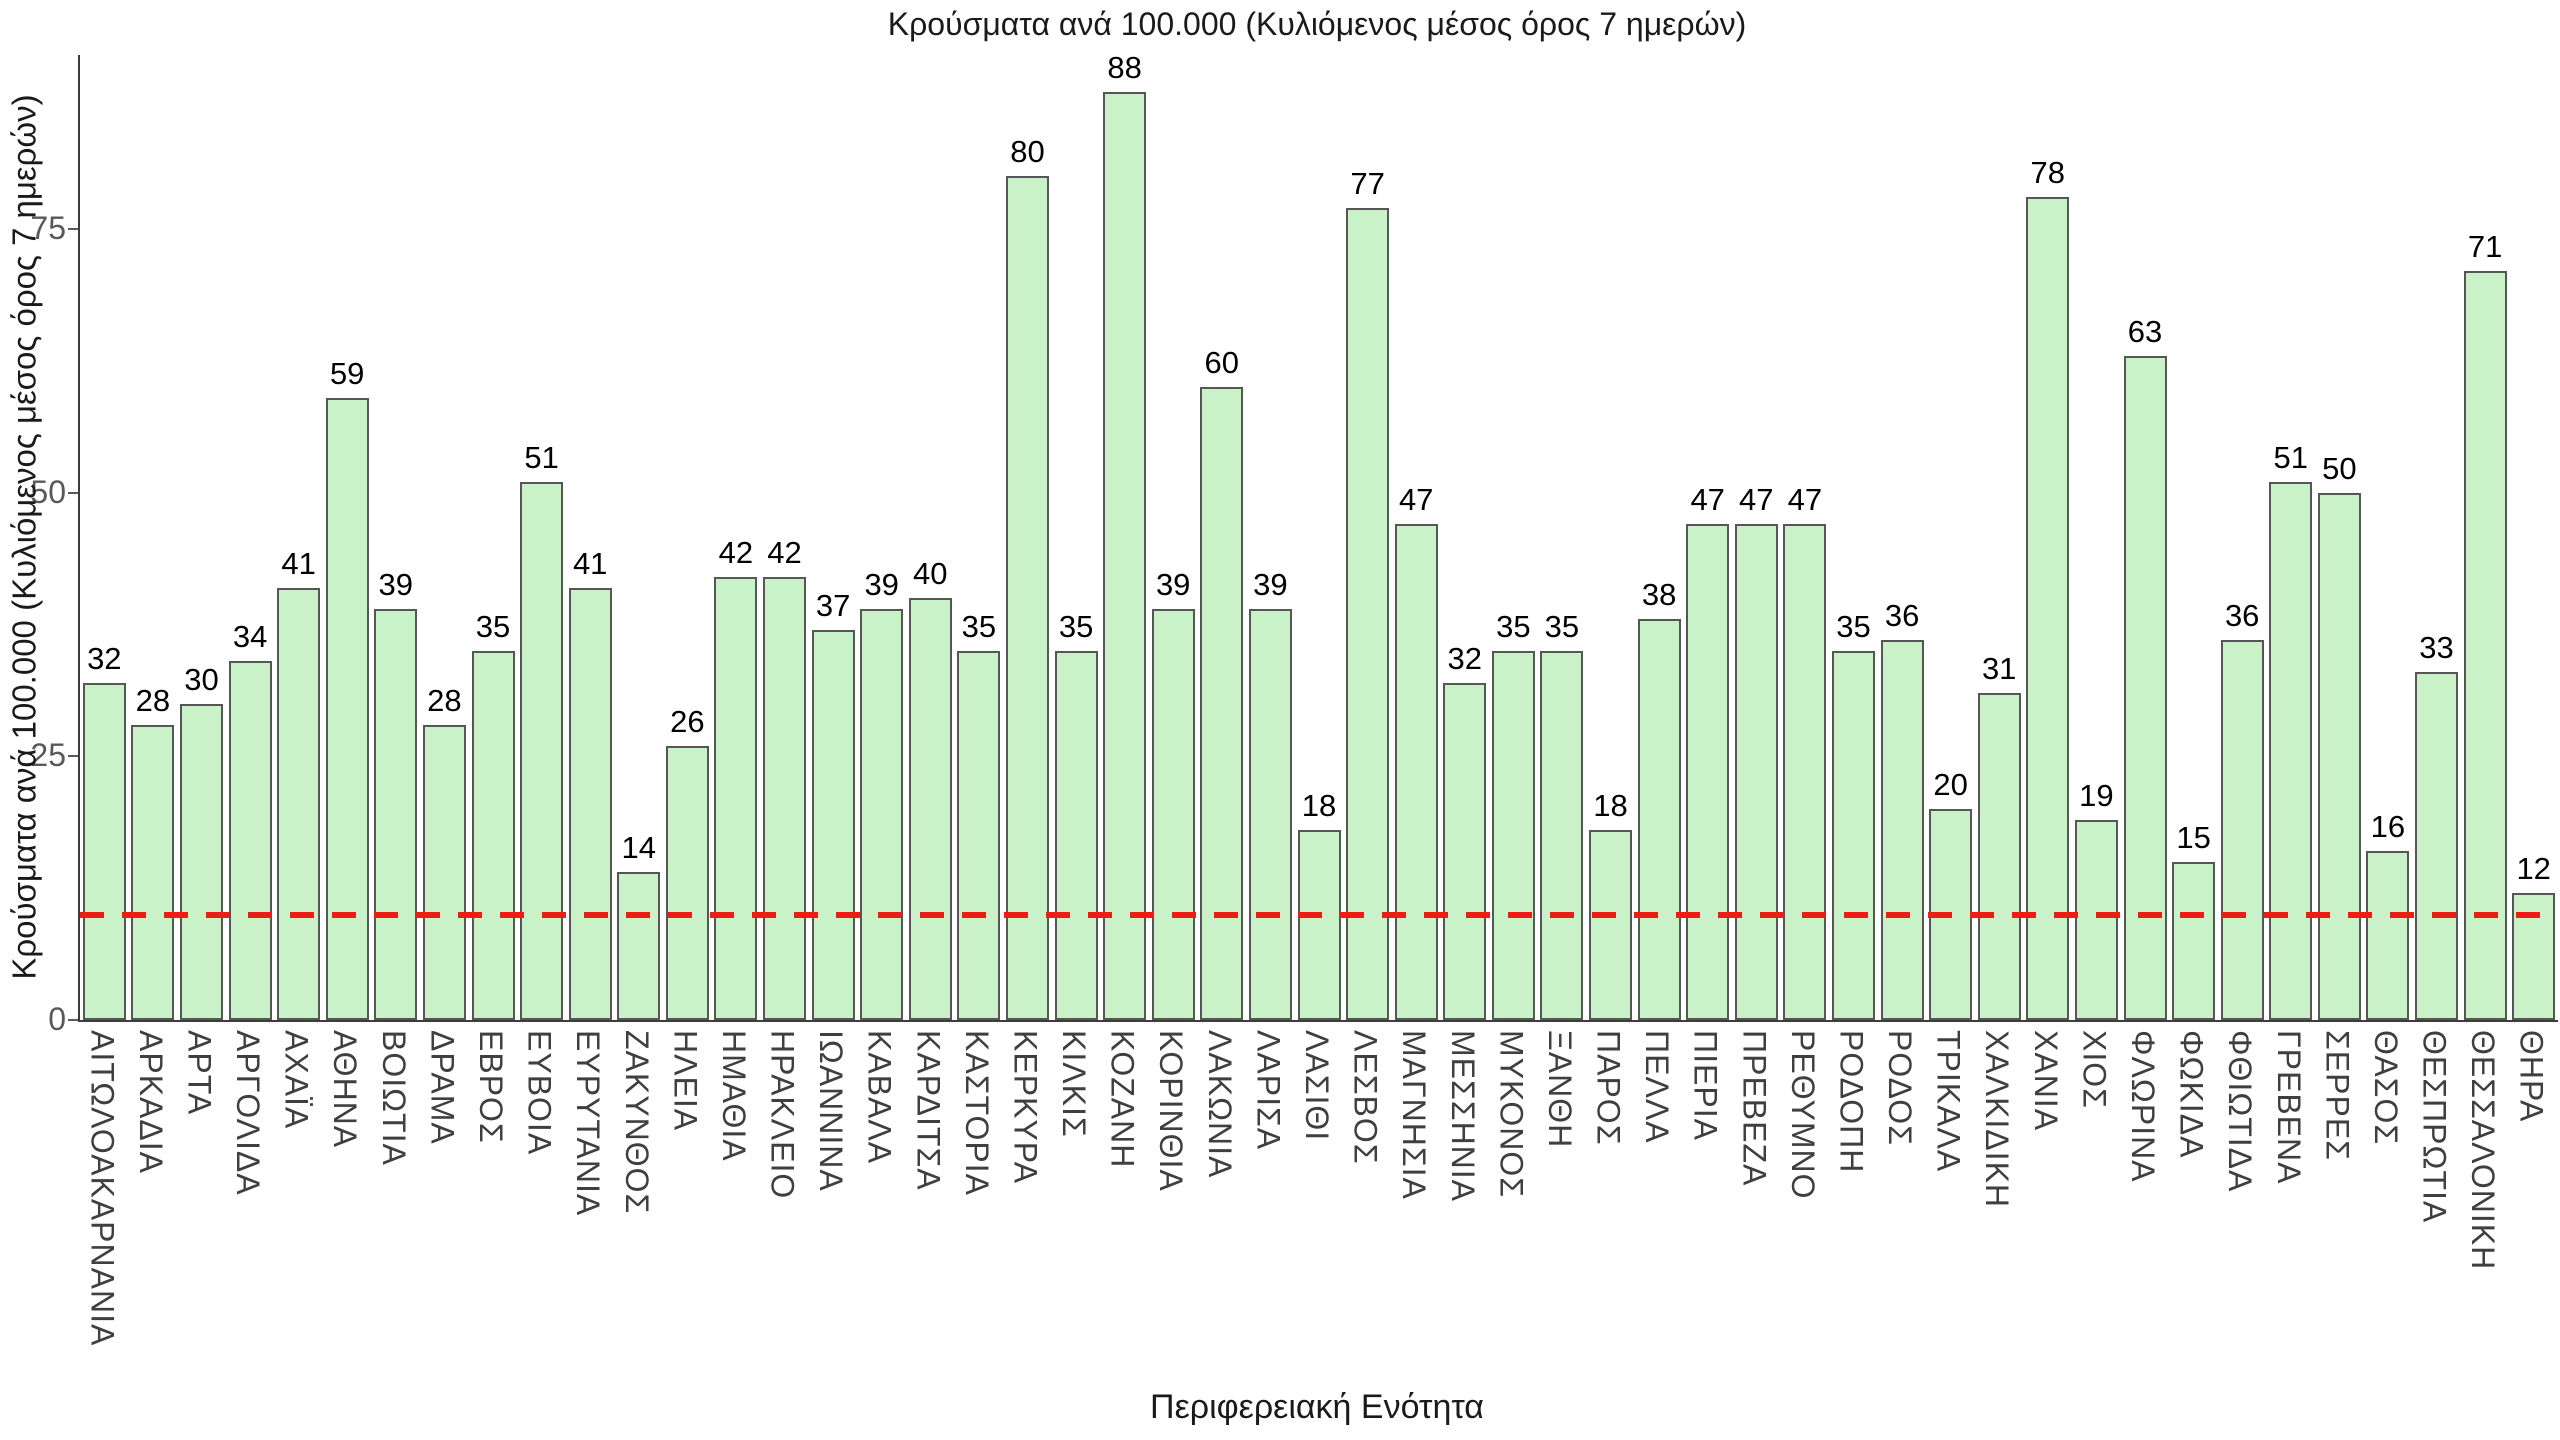 The image size is (2560, 1440). What do you see at coordinates (1851, 1102) in the screenshot?
I see `x-category-label: ΡΟΔΟΠΗ` at bounding box center [1851, 1102].